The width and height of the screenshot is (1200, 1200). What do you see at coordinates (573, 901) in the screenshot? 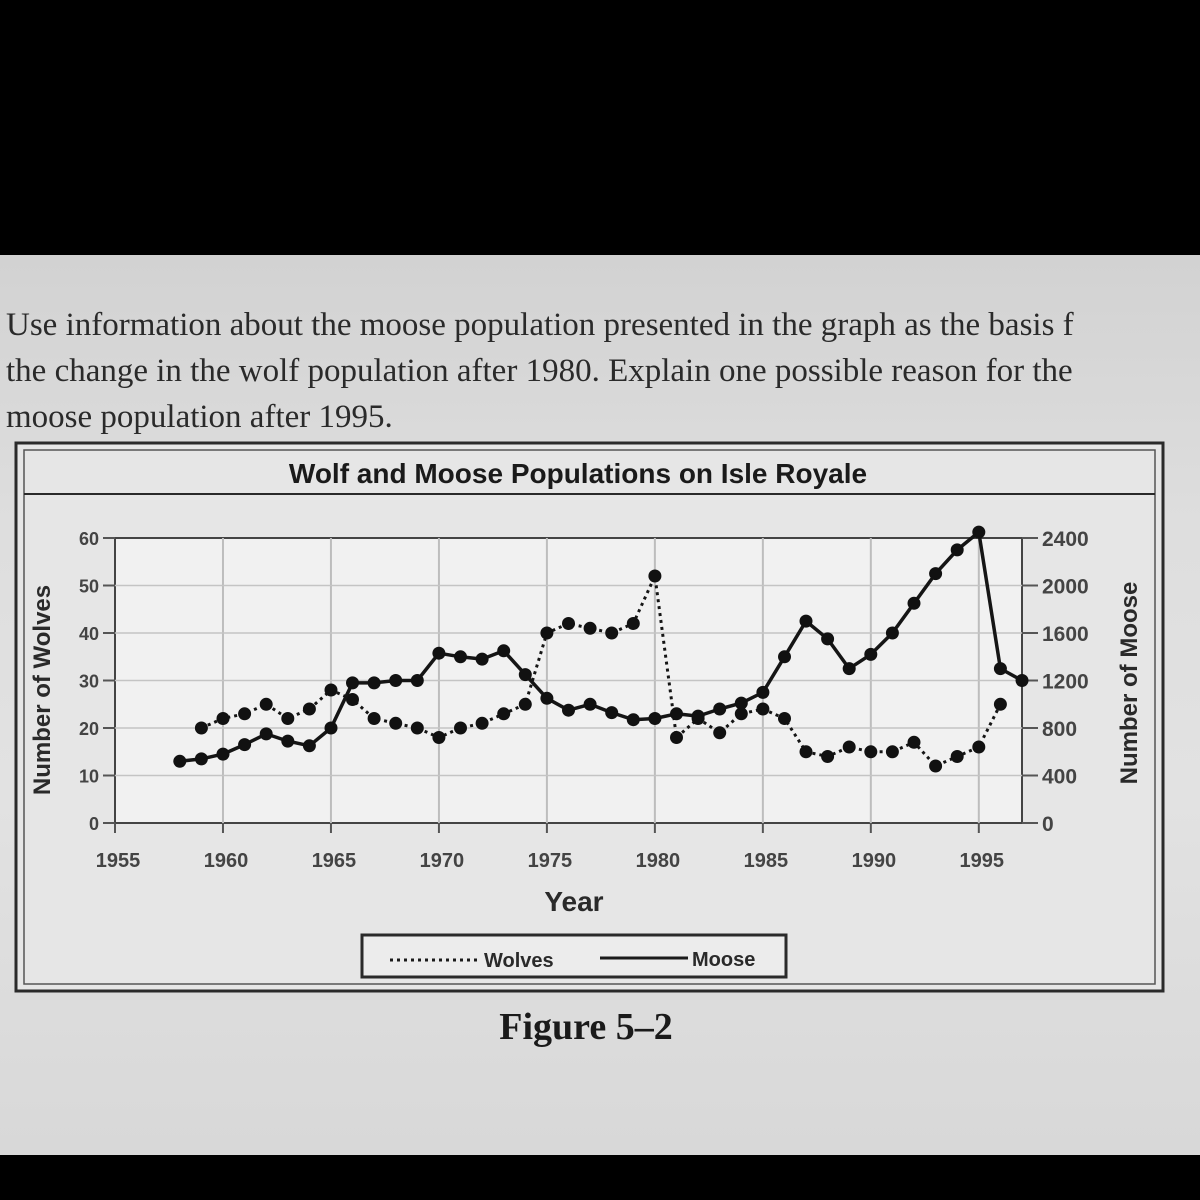
I see `x-axis-label: Year` at bounding box center [573, 901].